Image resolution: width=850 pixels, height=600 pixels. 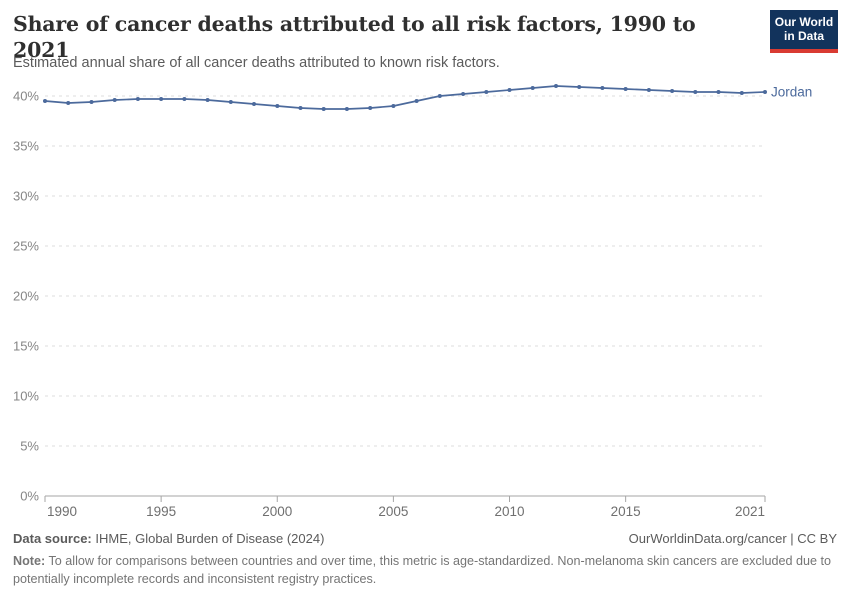 What do you see at coordinates (26, 246) in the screenshot?
I see `y-axis-tick-label: 25%` at bounding box center [26, 246].